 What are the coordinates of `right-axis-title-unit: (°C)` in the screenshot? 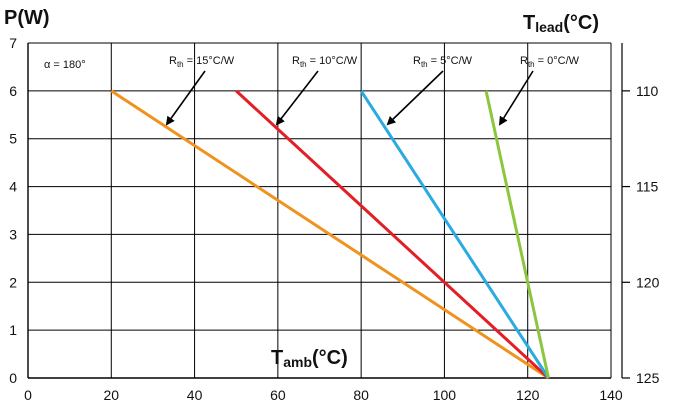 It's located at (581, 23).